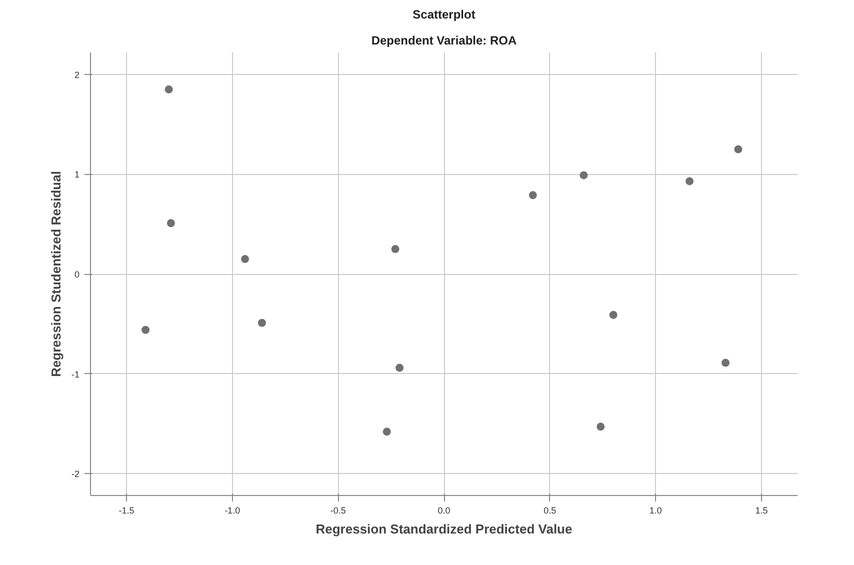  What do you see at coordinates (444, 15) in the screenshot?
I see `chart-title: Scatterplot` at bounding box center [444, 15].